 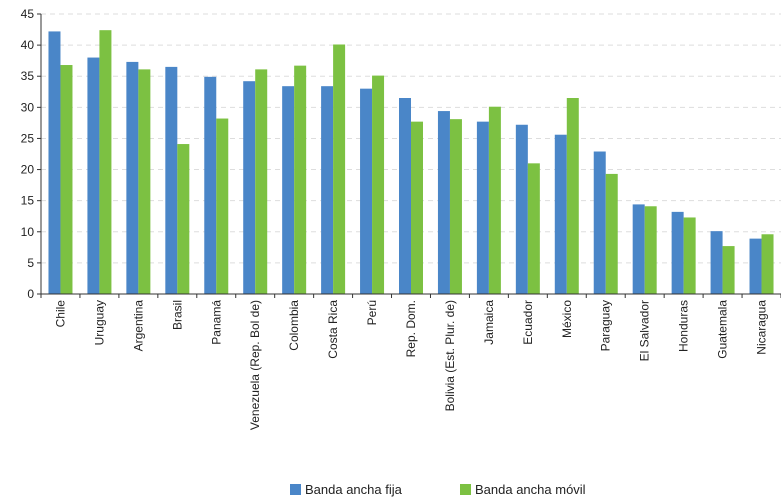 I want to click on legend-swatch-fija, so click(x=295, y=489).